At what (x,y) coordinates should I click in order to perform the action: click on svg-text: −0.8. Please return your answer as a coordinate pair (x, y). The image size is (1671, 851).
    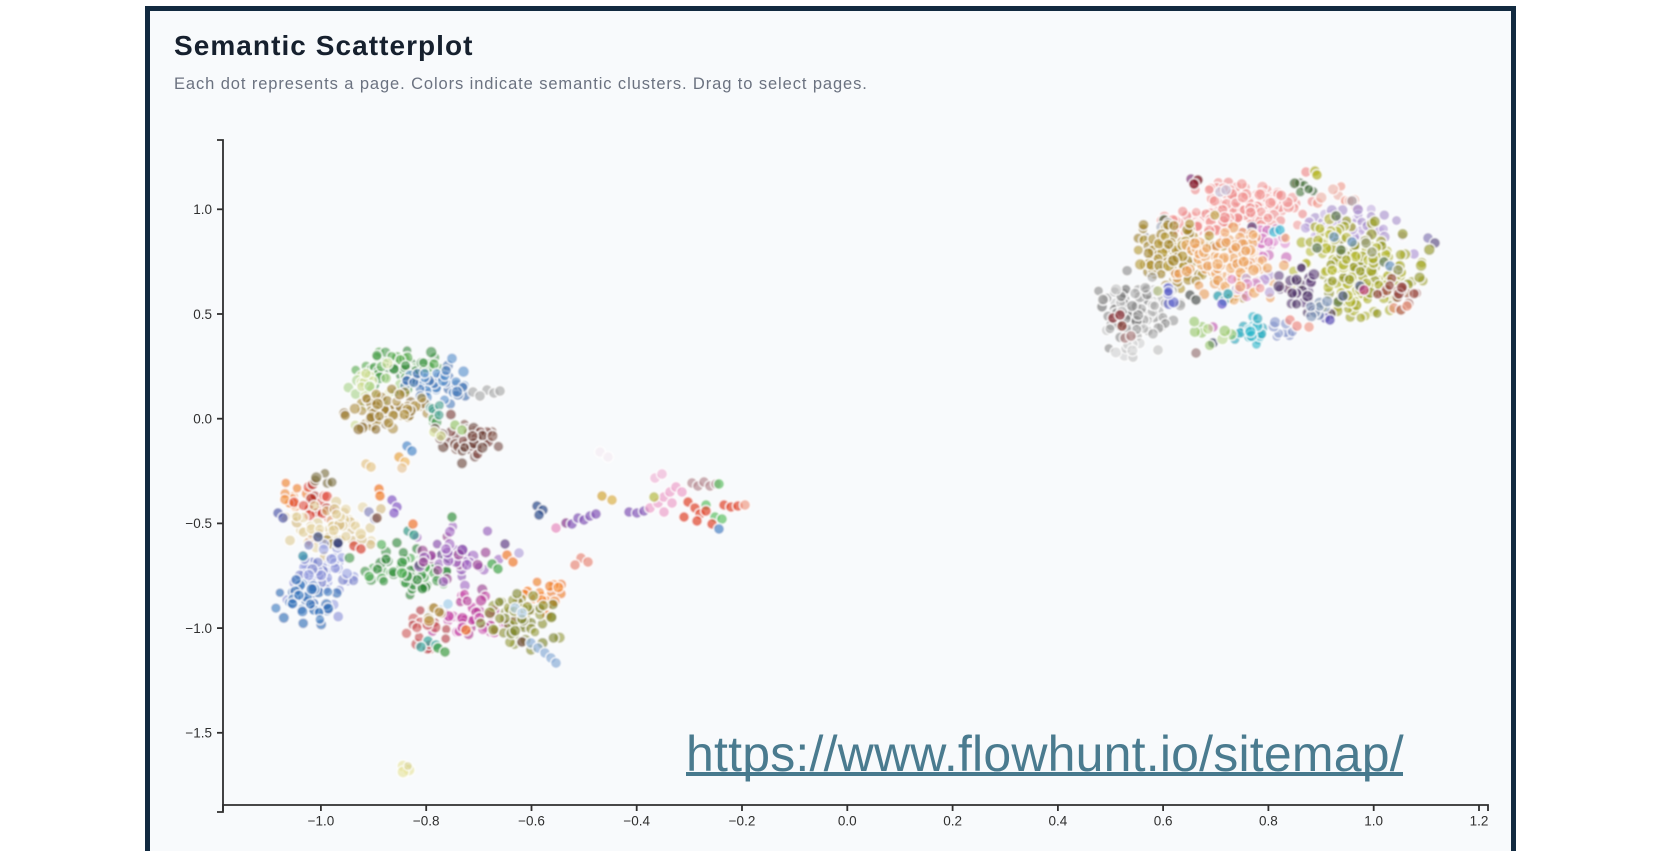
    Looking at the image, I should click on (426, 821).